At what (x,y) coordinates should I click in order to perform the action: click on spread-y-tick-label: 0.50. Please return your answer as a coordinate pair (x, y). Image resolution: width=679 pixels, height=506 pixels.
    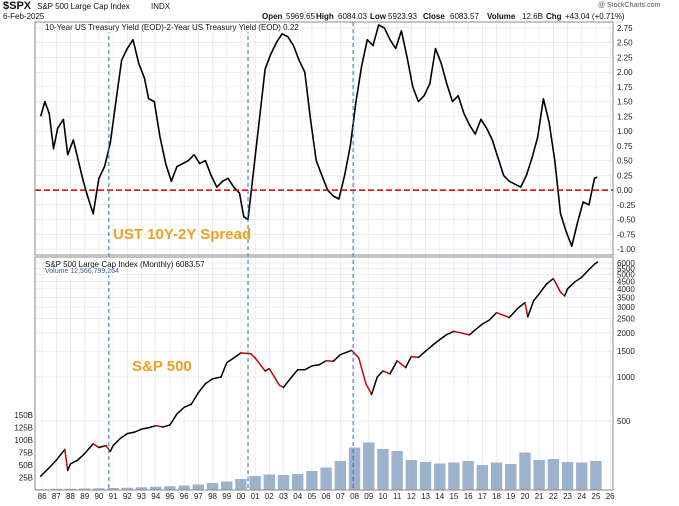
    Looking at the image, I should click on (625, 161).